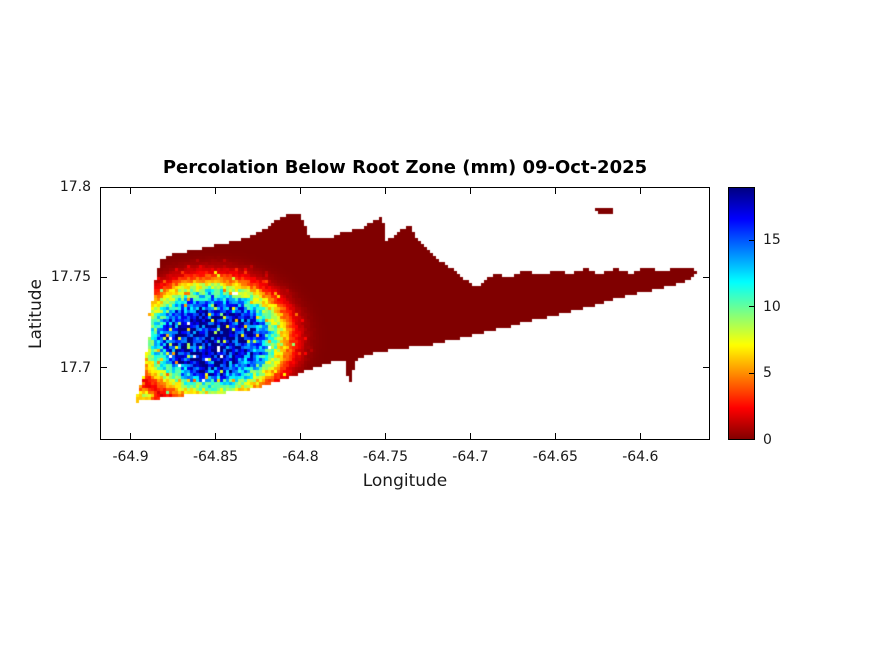 The height and width of the screenshot is (656, 875). What do you see at coordinates (640, 457) in the screenshot?
I see `x-tick-label: -64.6` at bounding box center [640, 457].